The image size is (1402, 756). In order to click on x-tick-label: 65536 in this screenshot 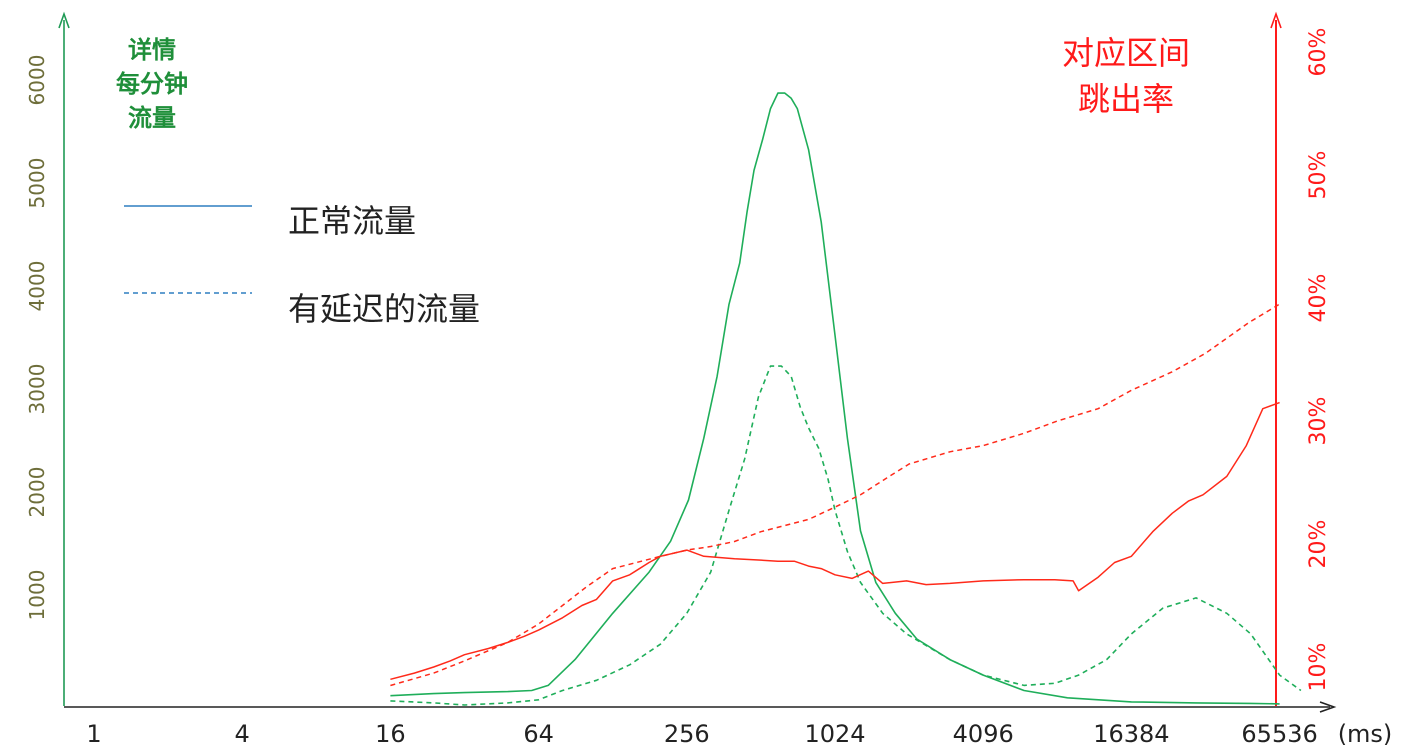, I will do `click(1279, 734)`.